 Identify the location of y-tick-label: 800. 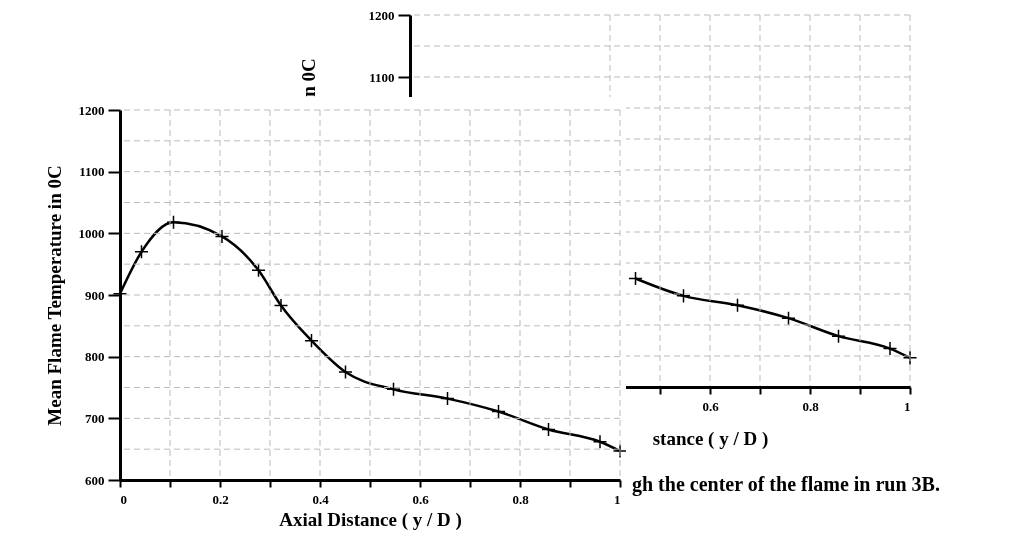
(95, 357).